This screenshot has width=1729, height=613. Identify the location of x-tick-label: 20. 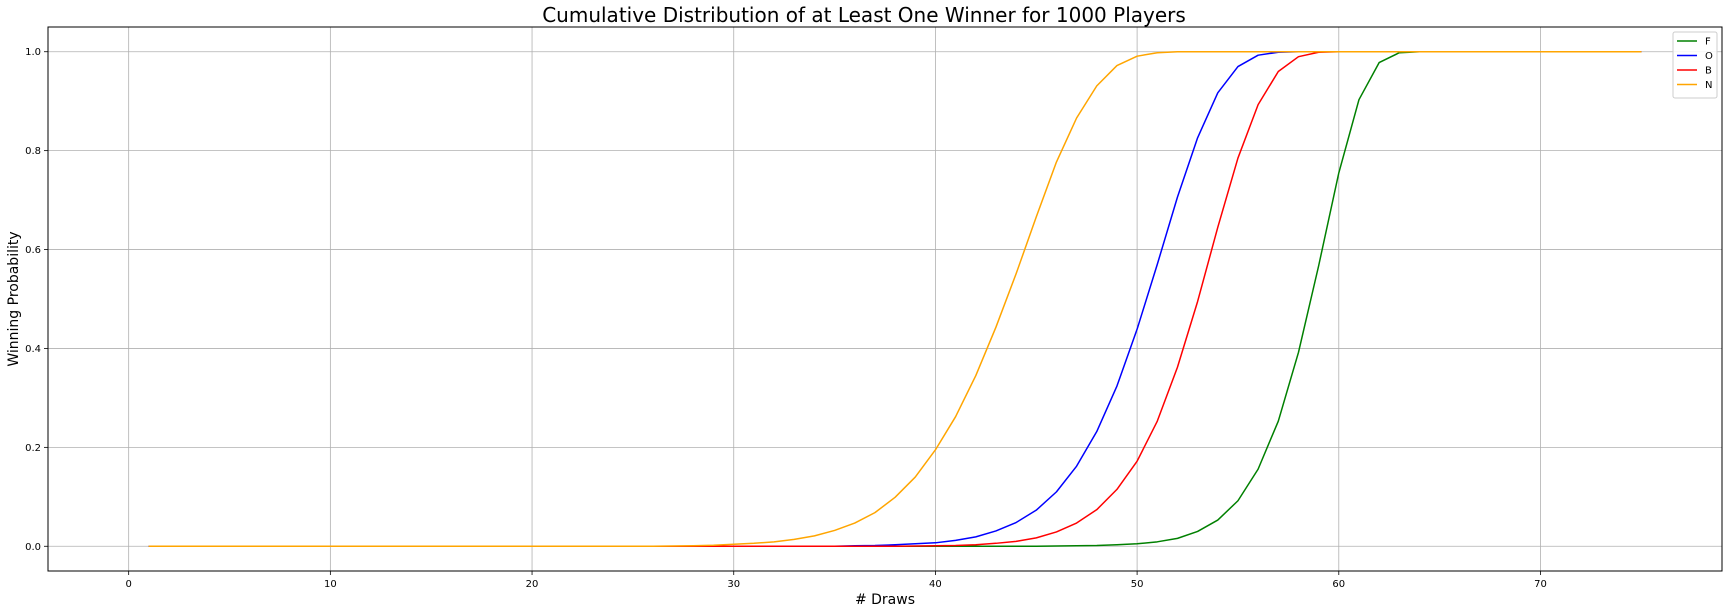
(532, 584).